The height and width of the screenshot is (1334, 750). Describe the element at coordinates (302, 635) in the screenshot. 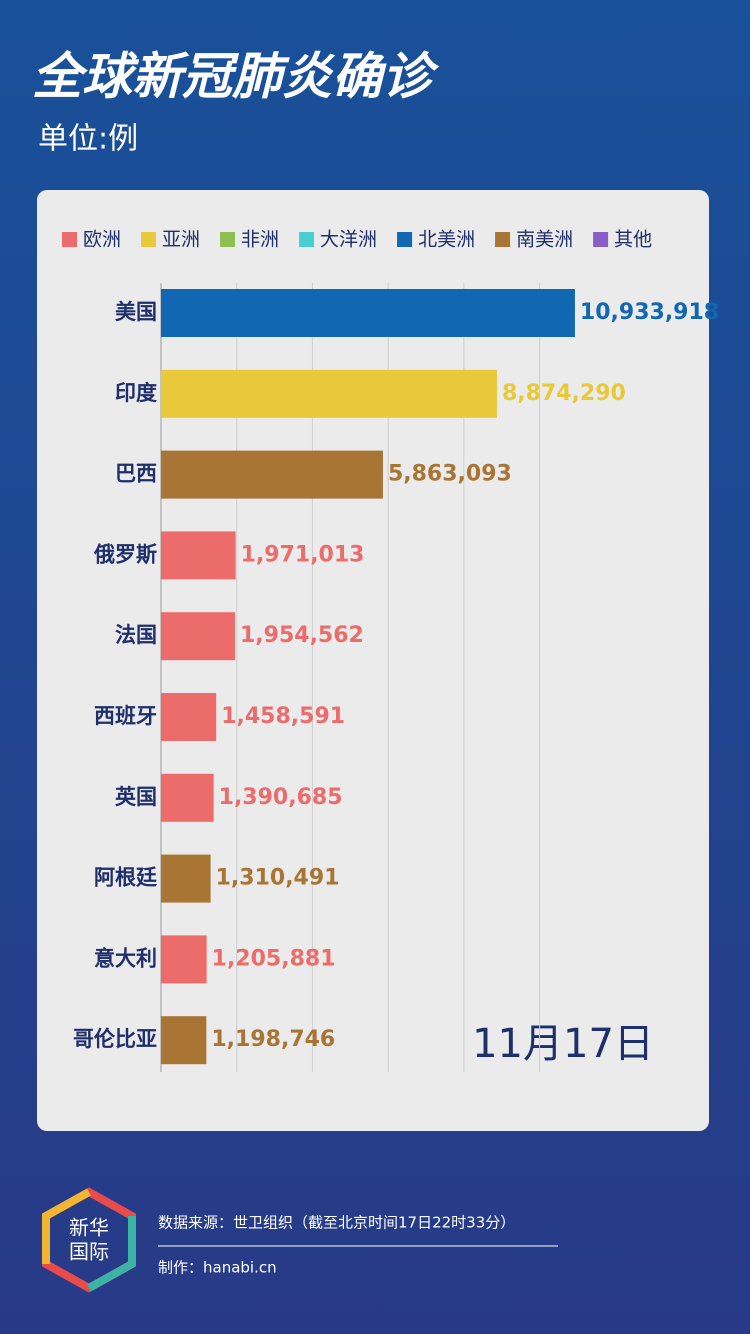

I see `value-label: 1,954,562` at that location.